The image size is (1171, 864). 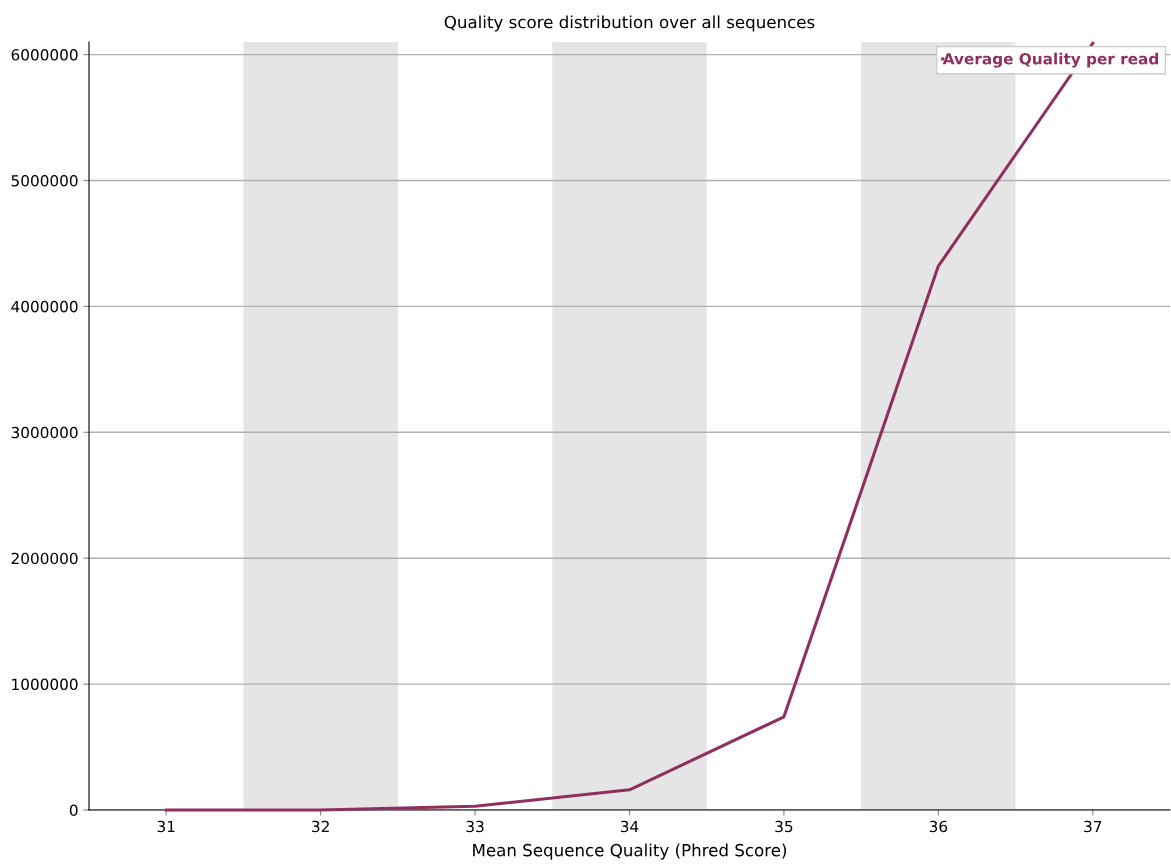 I want to click on x-tick-label: 34, so click(x=629, y=826).